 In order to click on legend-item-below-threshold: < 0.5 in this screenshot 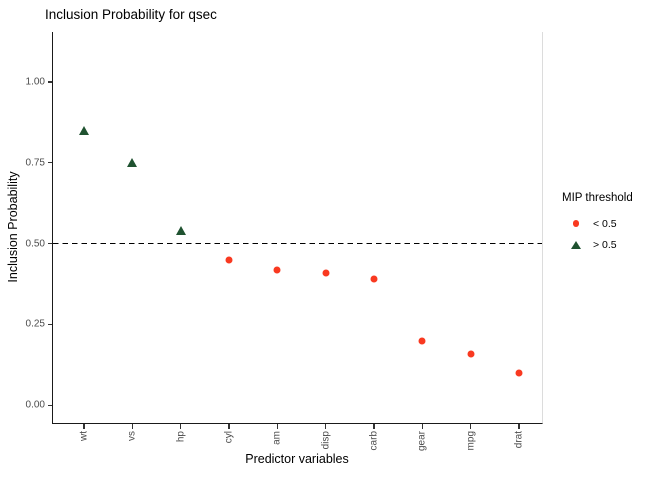, I will do `click(597, 223)`.